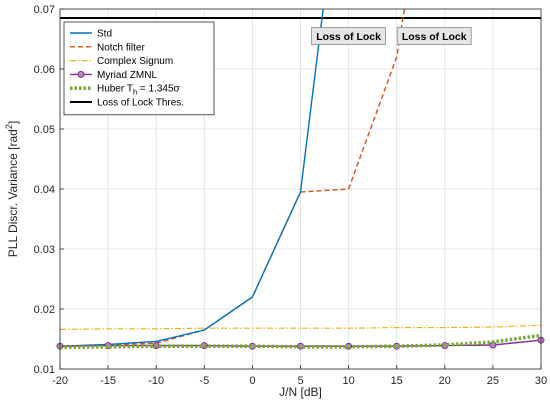  I want to click on legend-box, so click(139, 68).